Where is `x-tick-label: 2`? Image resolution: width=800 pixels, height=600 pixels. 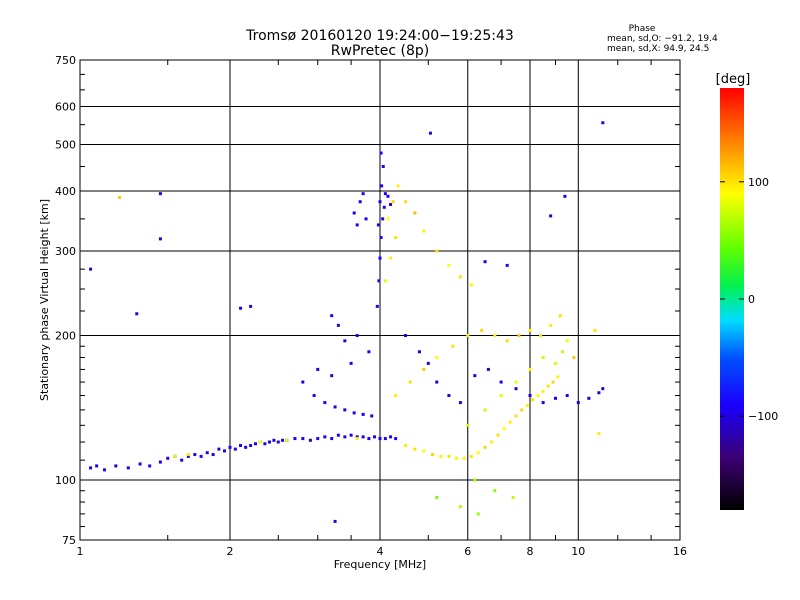
x-tick-label: 2 is located at coordinates (230, 551).